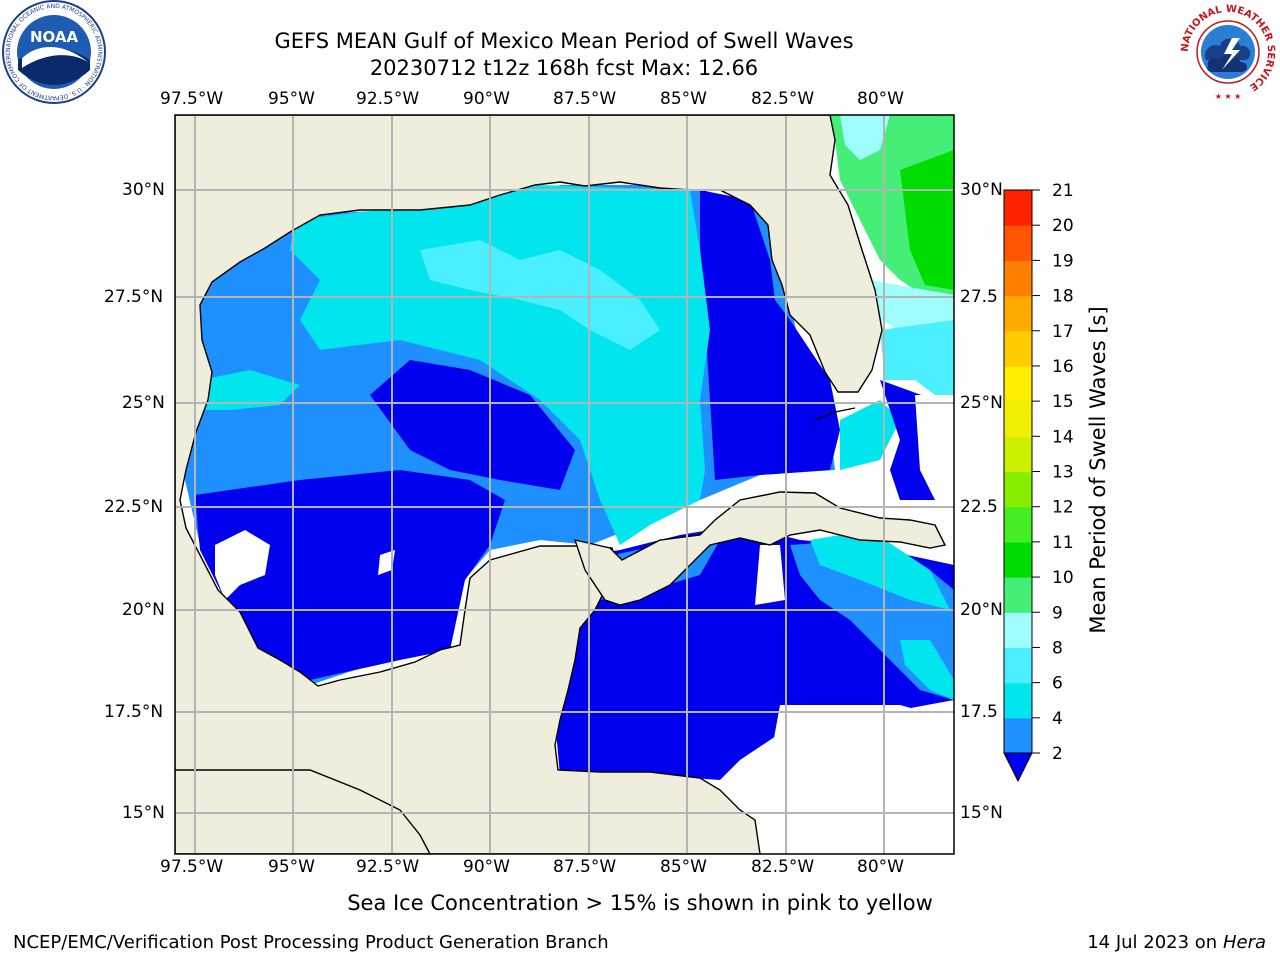 This screenshot has height=960, width=1280. Describe the element at coordinates (192, 99) in the screenshot. I see `lon-tick-top-0: 97.5°W` at that location.